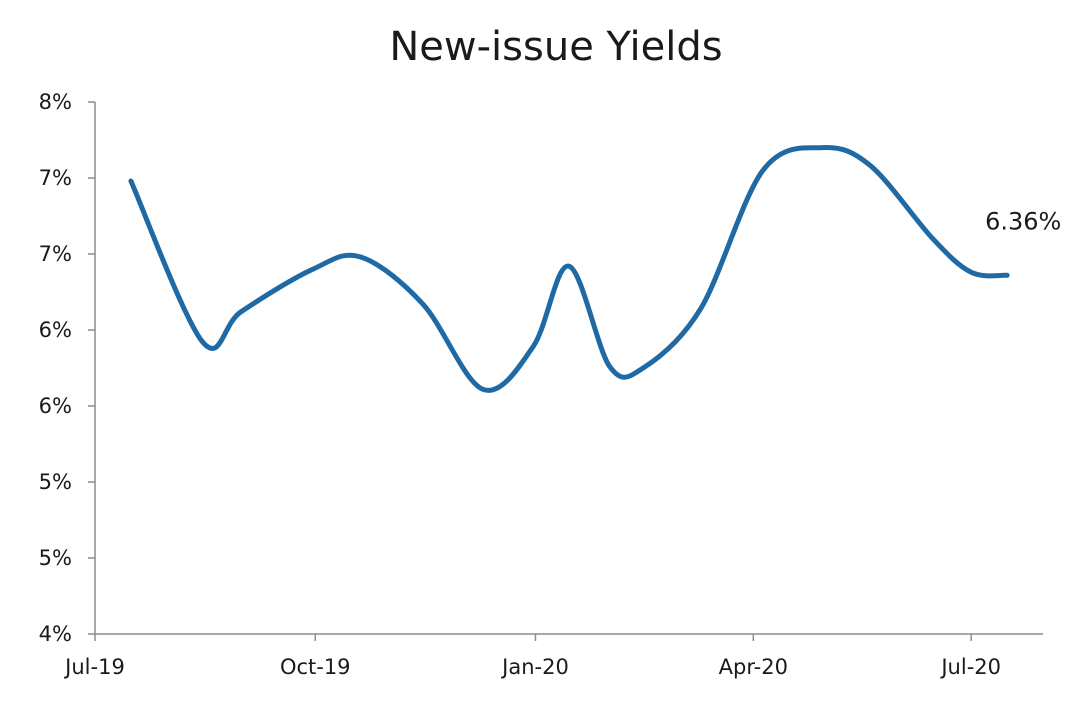 This screenshot has height=702, width=1076. Describe the element at coordinates (55, 102) in the screenshot. I see `y-tick-label: 8%` at that location.